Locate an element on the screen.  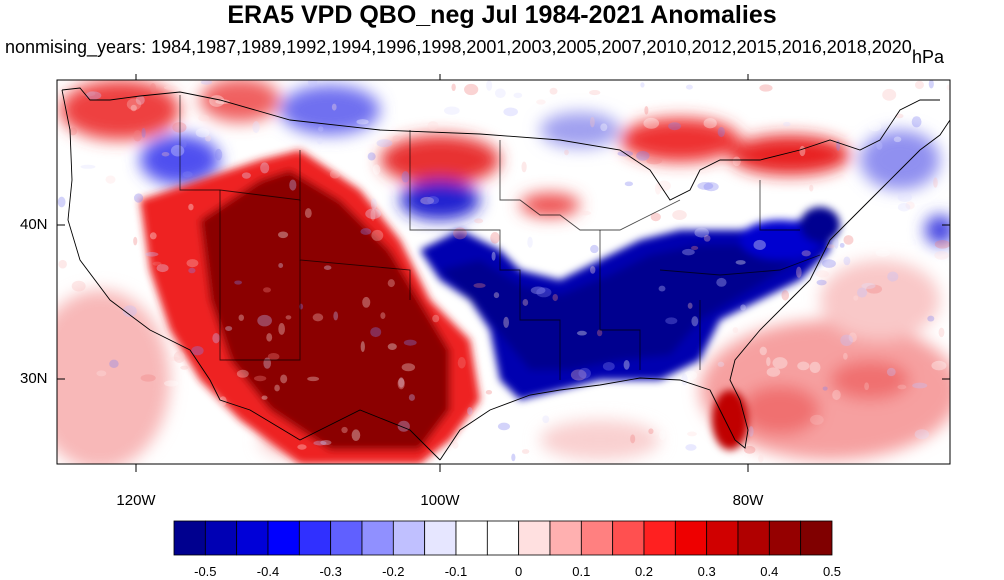
colorbar-tick-label: -0.4 is located at coordinates (268, 571).